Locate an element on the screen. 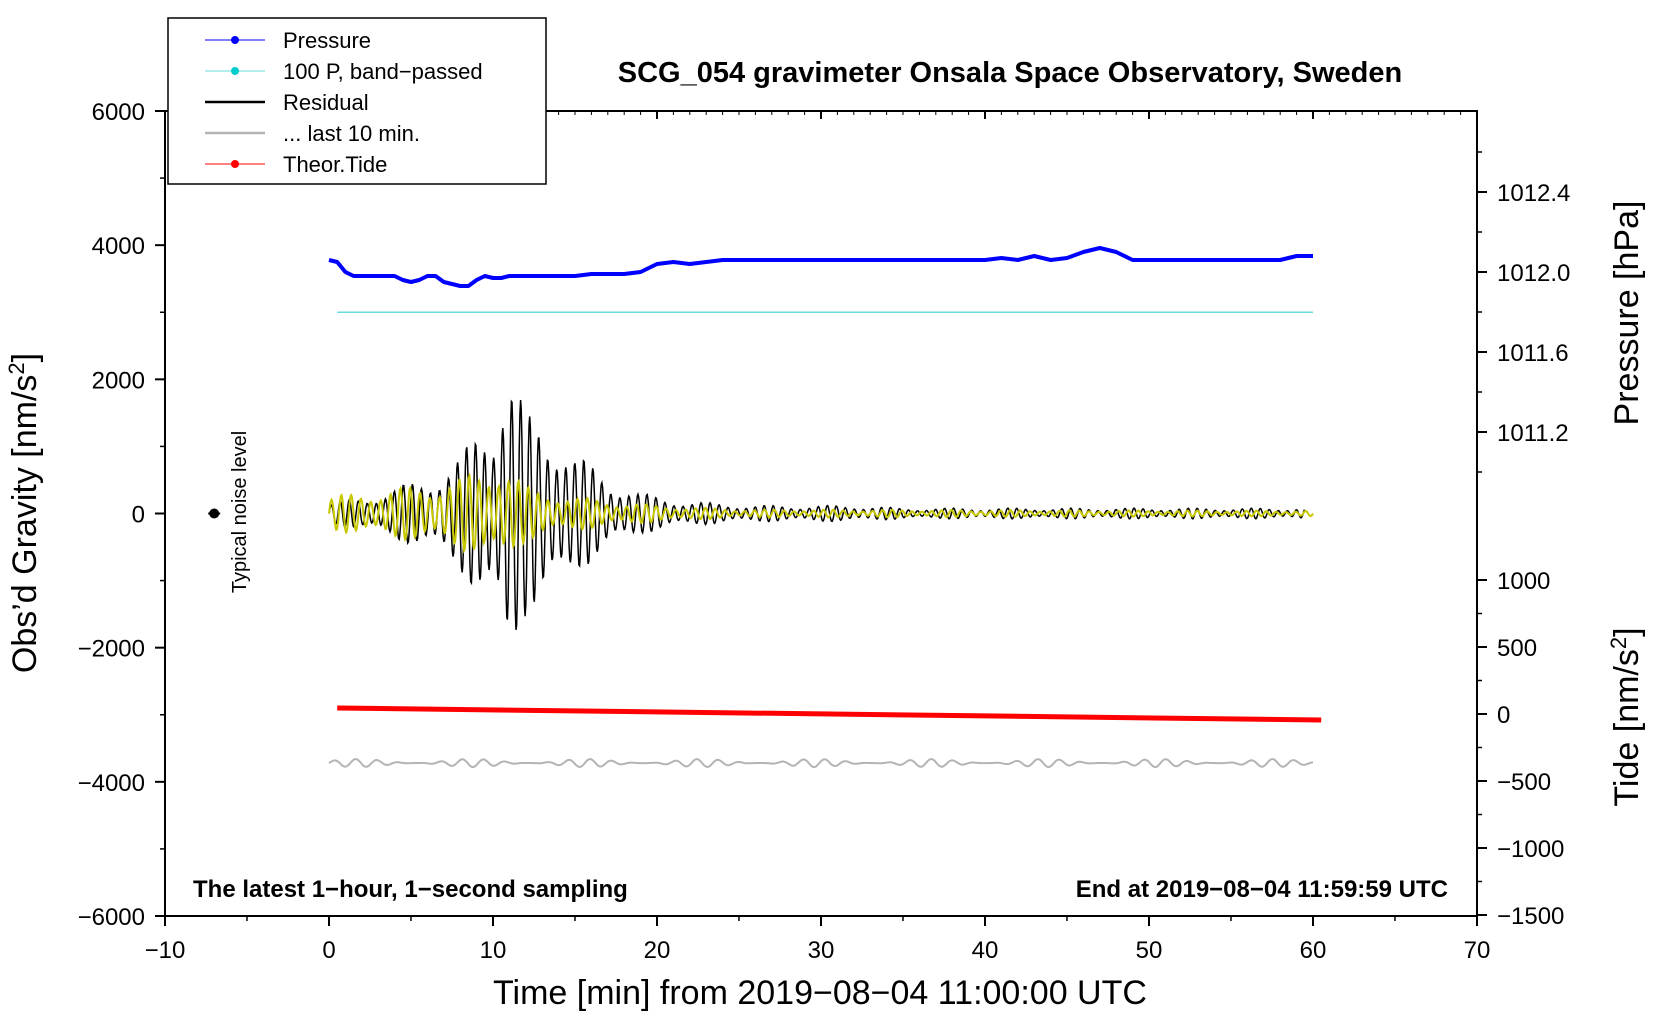 Image resolution: width=1660 pixels, height=1020 pixels. legend-label: Pressure is located at coordinates (327, 40).